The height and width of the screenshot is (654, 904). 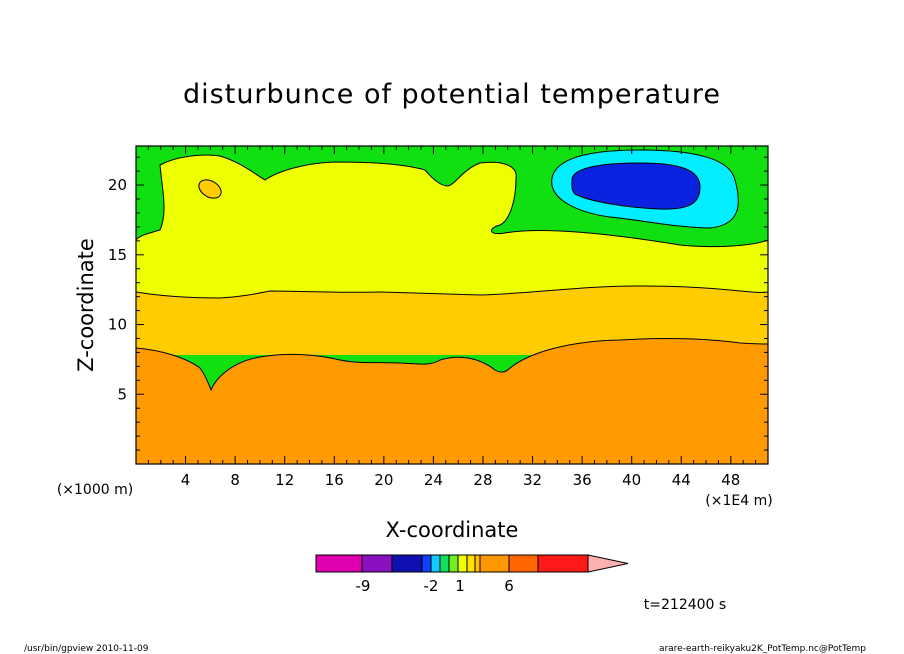 I want to click on y-tick-label: 20, so click(x=117, y=185).